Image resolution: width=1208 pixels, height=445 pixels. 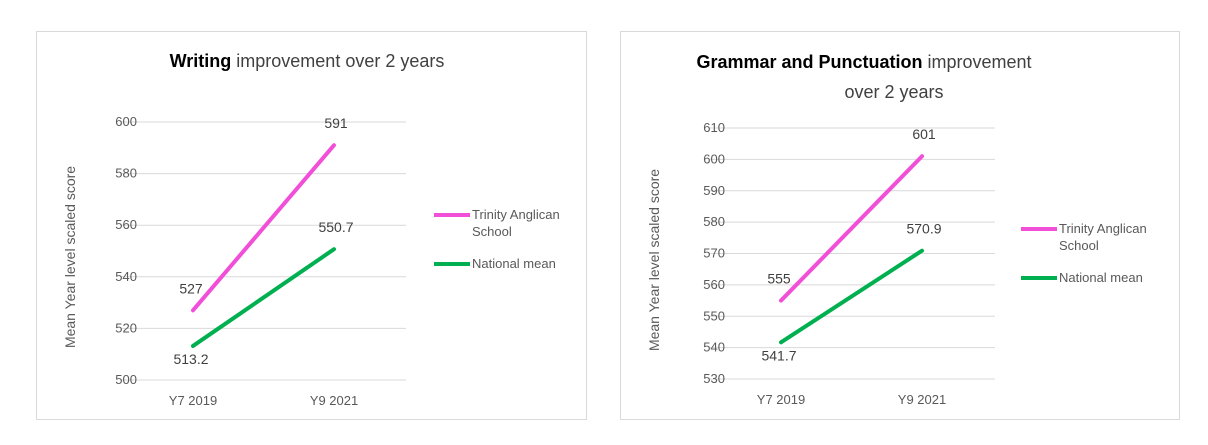 I want to click on data-labels: 527 591 513.2 550.7, so click(x=263, y=241).